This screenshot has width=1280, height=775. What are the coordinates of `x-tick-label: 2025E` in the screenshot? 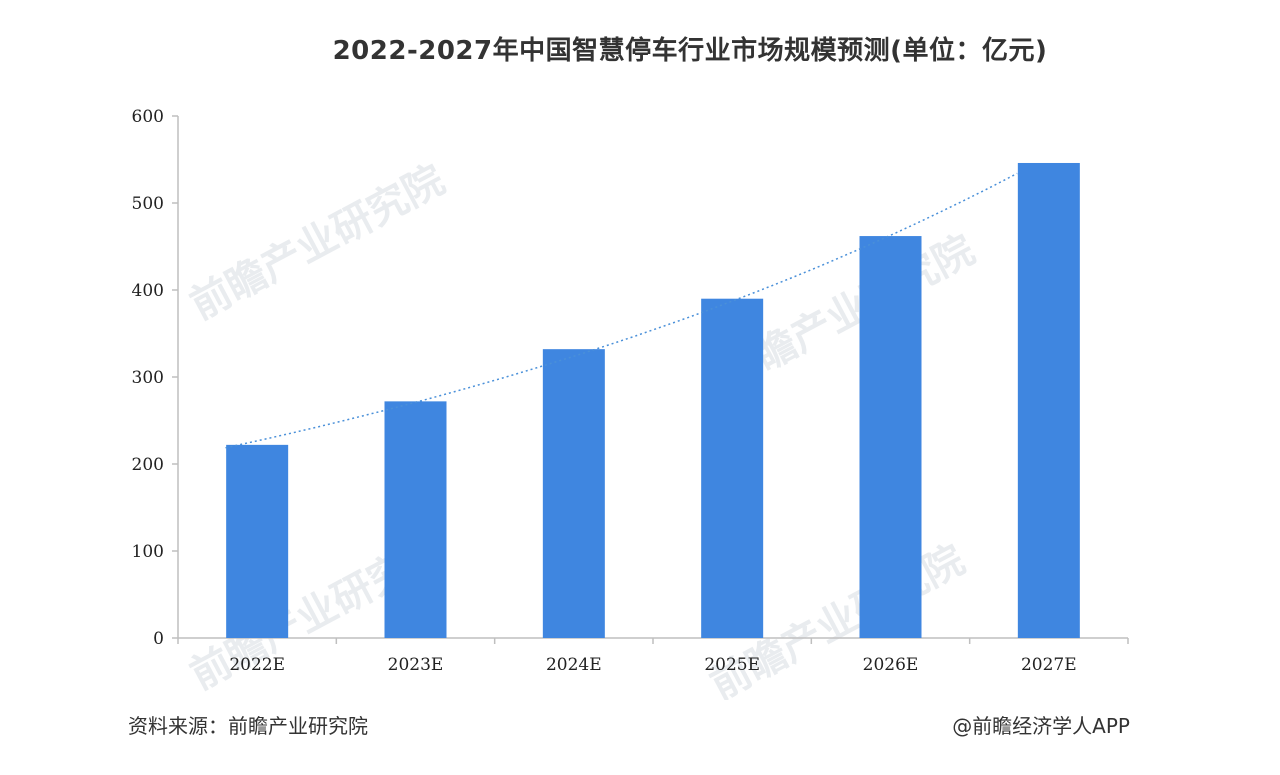 It's located at (732, 665).